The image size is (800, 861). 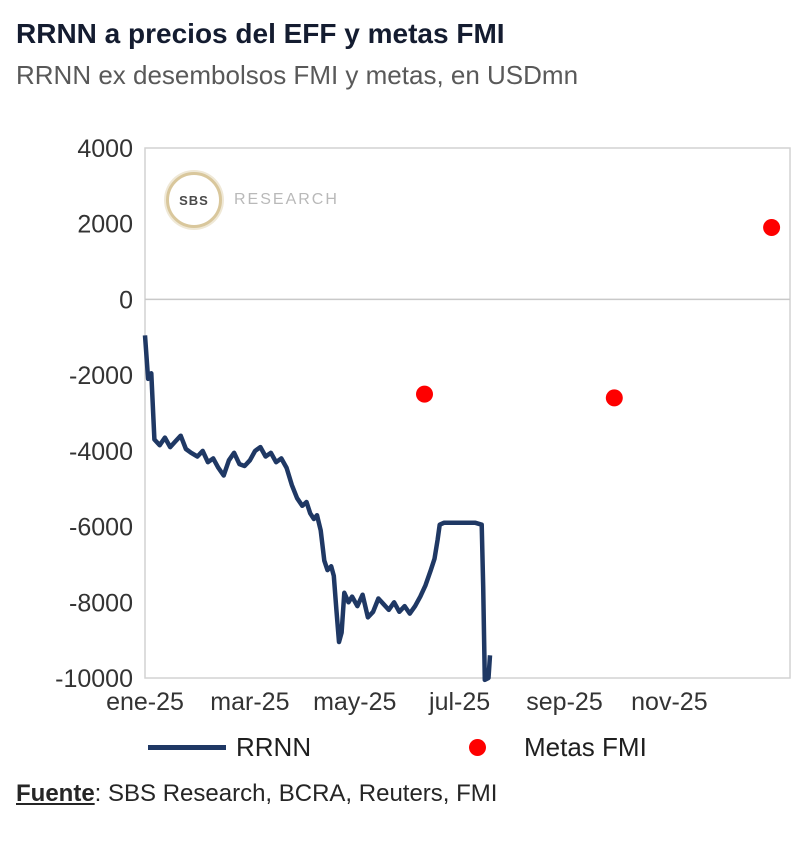 What do you see at coordinates (145, 702) in the screenshot?
I see `x-axis-tick-label: ene-25` at bounding box center [145, 702].